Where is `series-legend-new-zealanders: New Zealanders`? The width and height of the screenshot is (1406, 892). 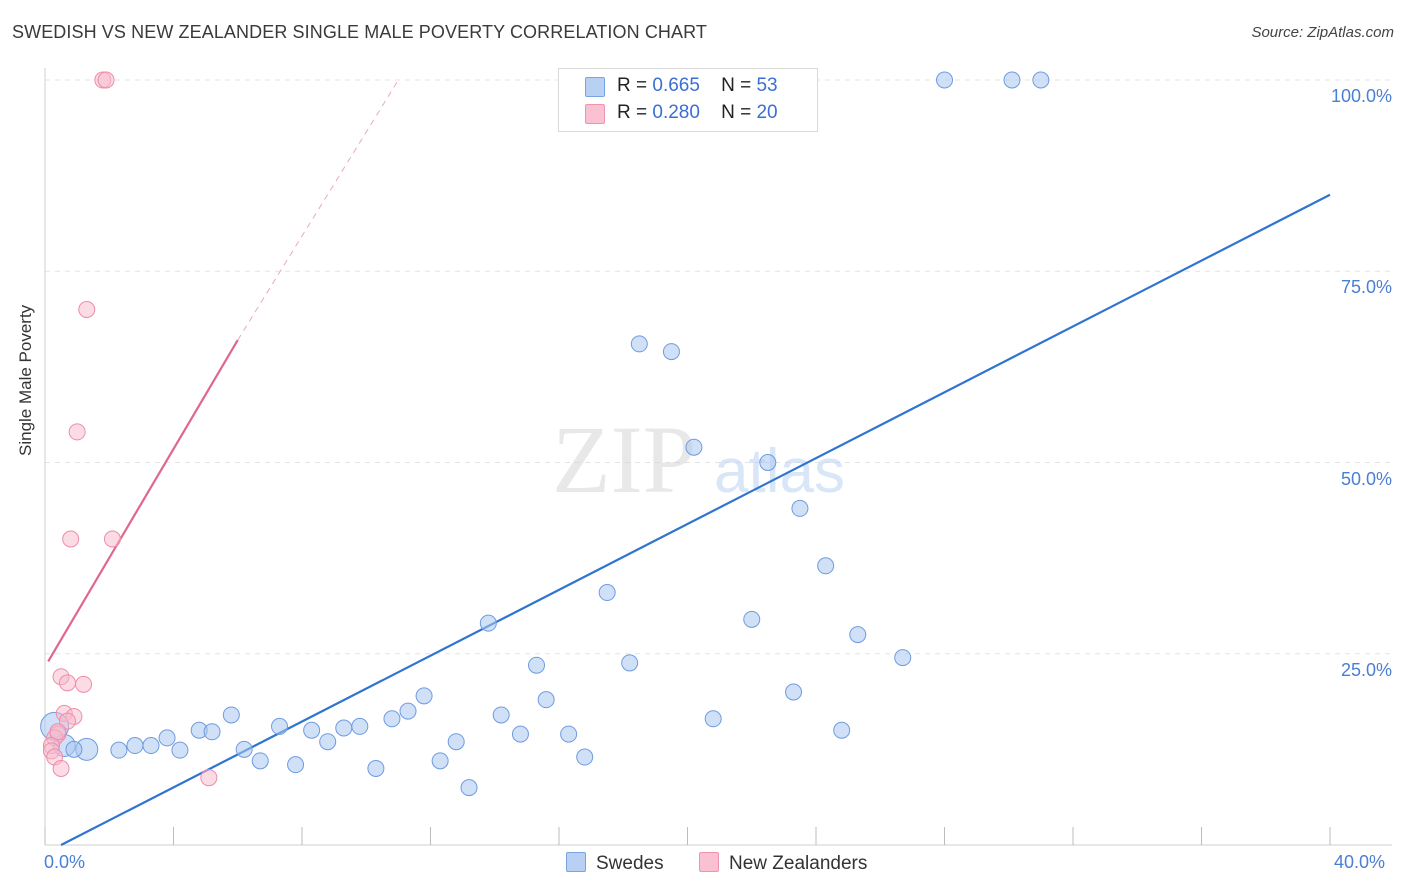
series-legend-new-zealanders: New Zealanders is located at coordinates (783, 863).